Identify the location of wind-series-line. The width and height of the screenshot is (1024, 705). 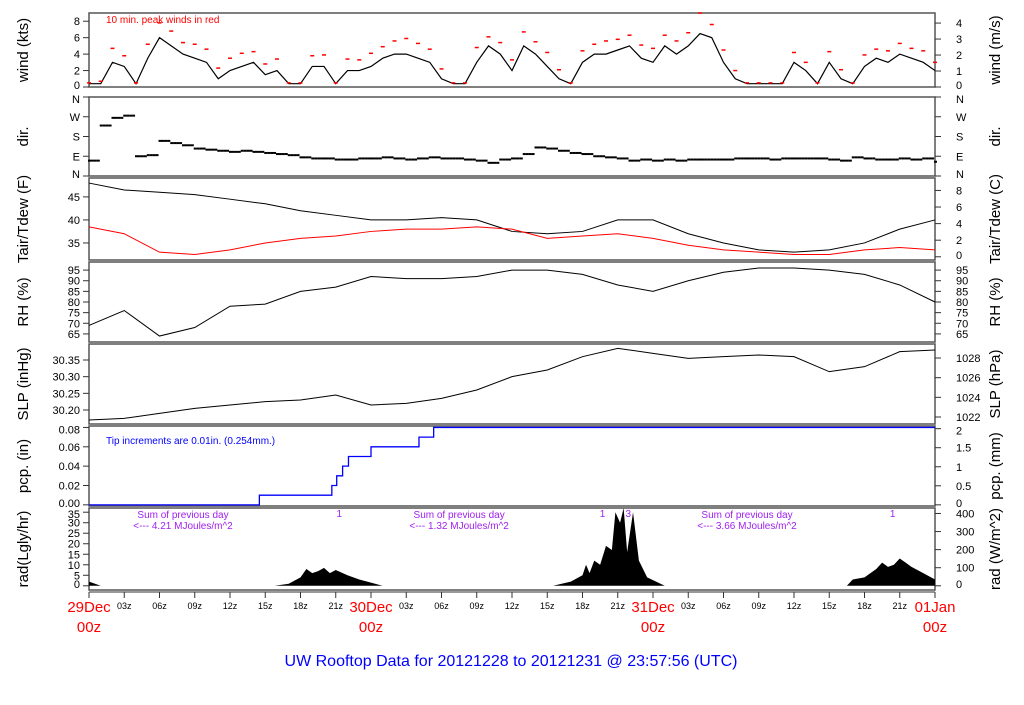
(512, 58).